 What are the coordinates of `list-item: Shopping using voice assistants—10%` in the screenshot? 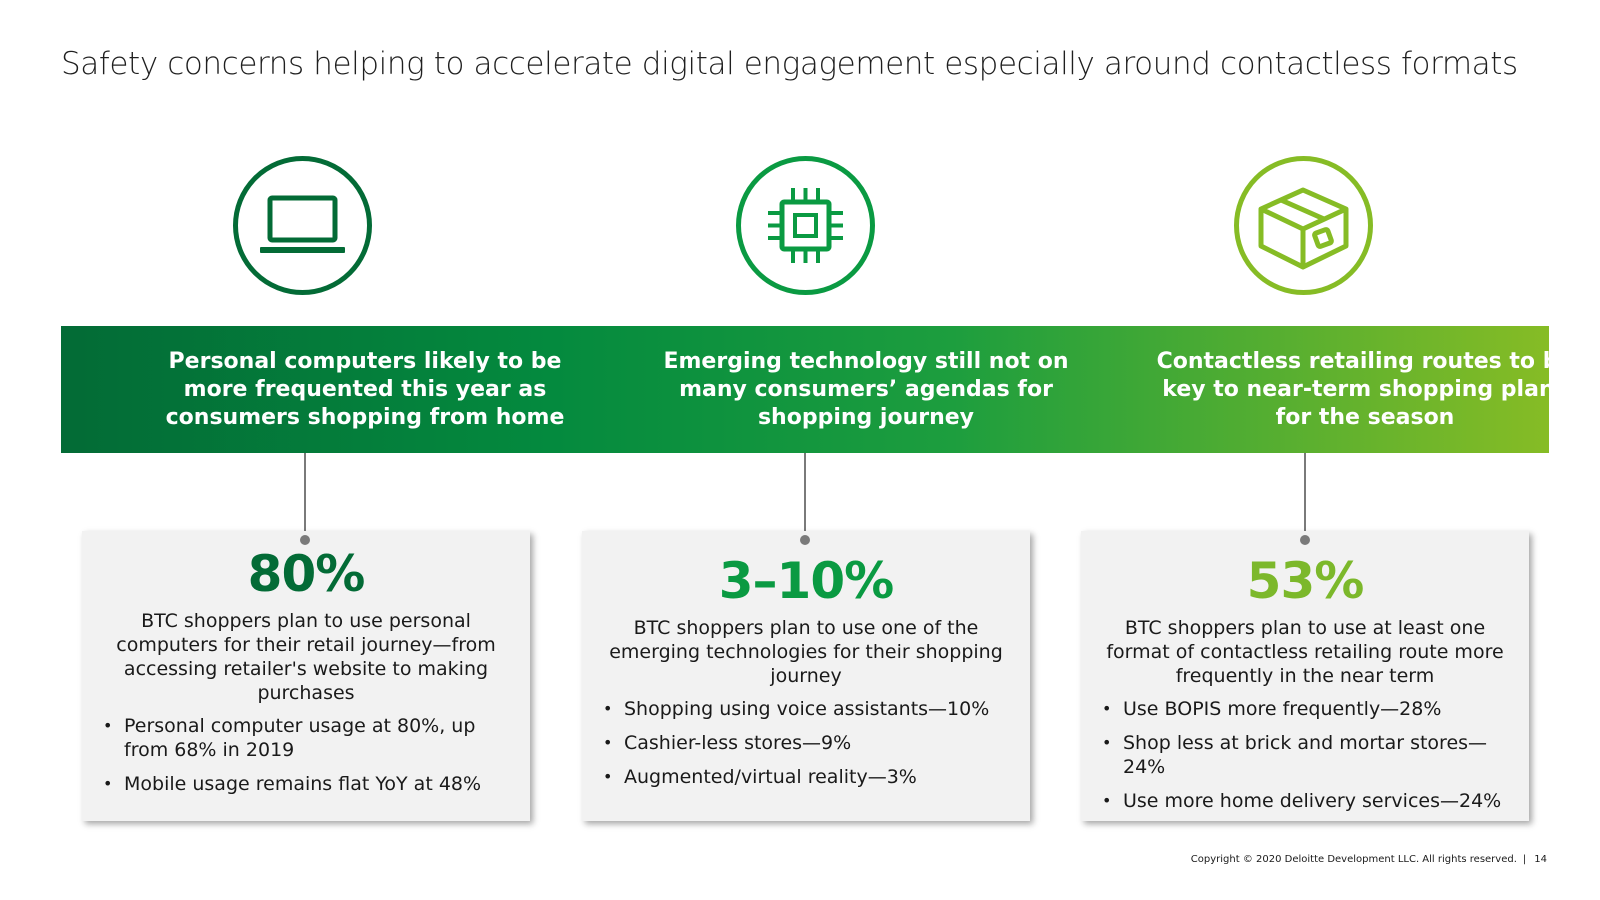 It's located at (806, 709).